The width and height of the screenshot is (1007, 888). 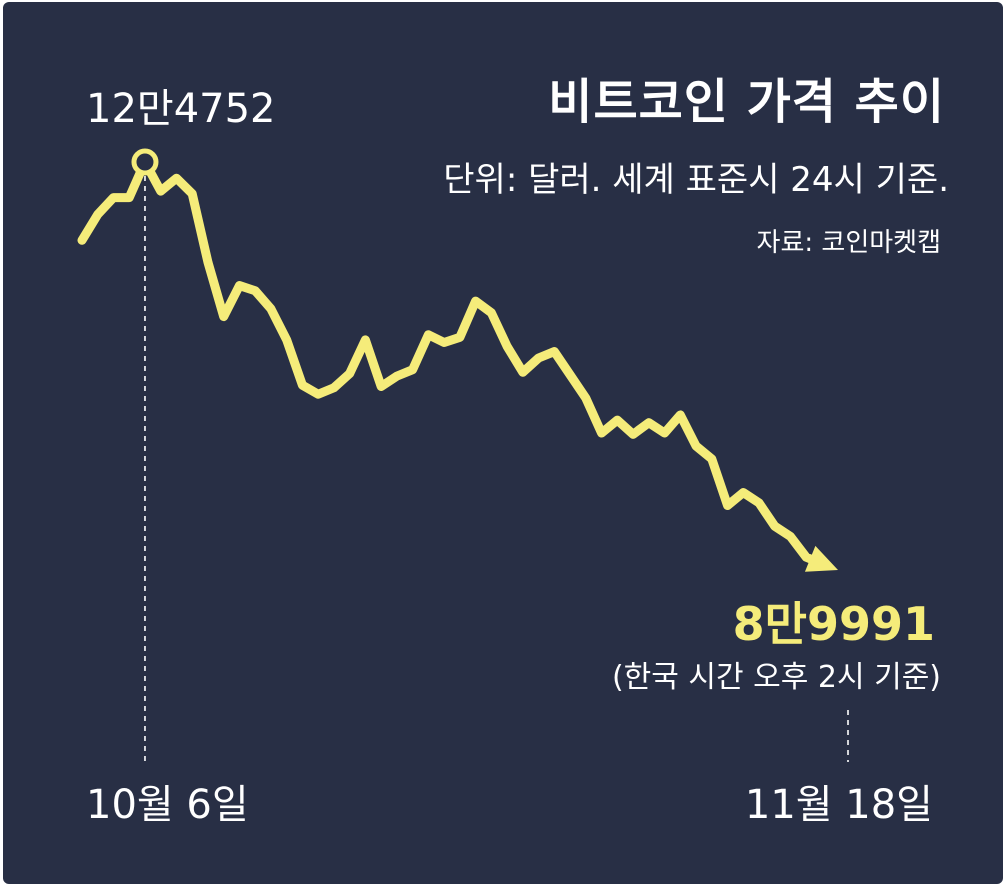 What do you see at coordinates (821, 558) in the screenshot?
I see `end-arrow-icon` at bounding box center [821, 558].